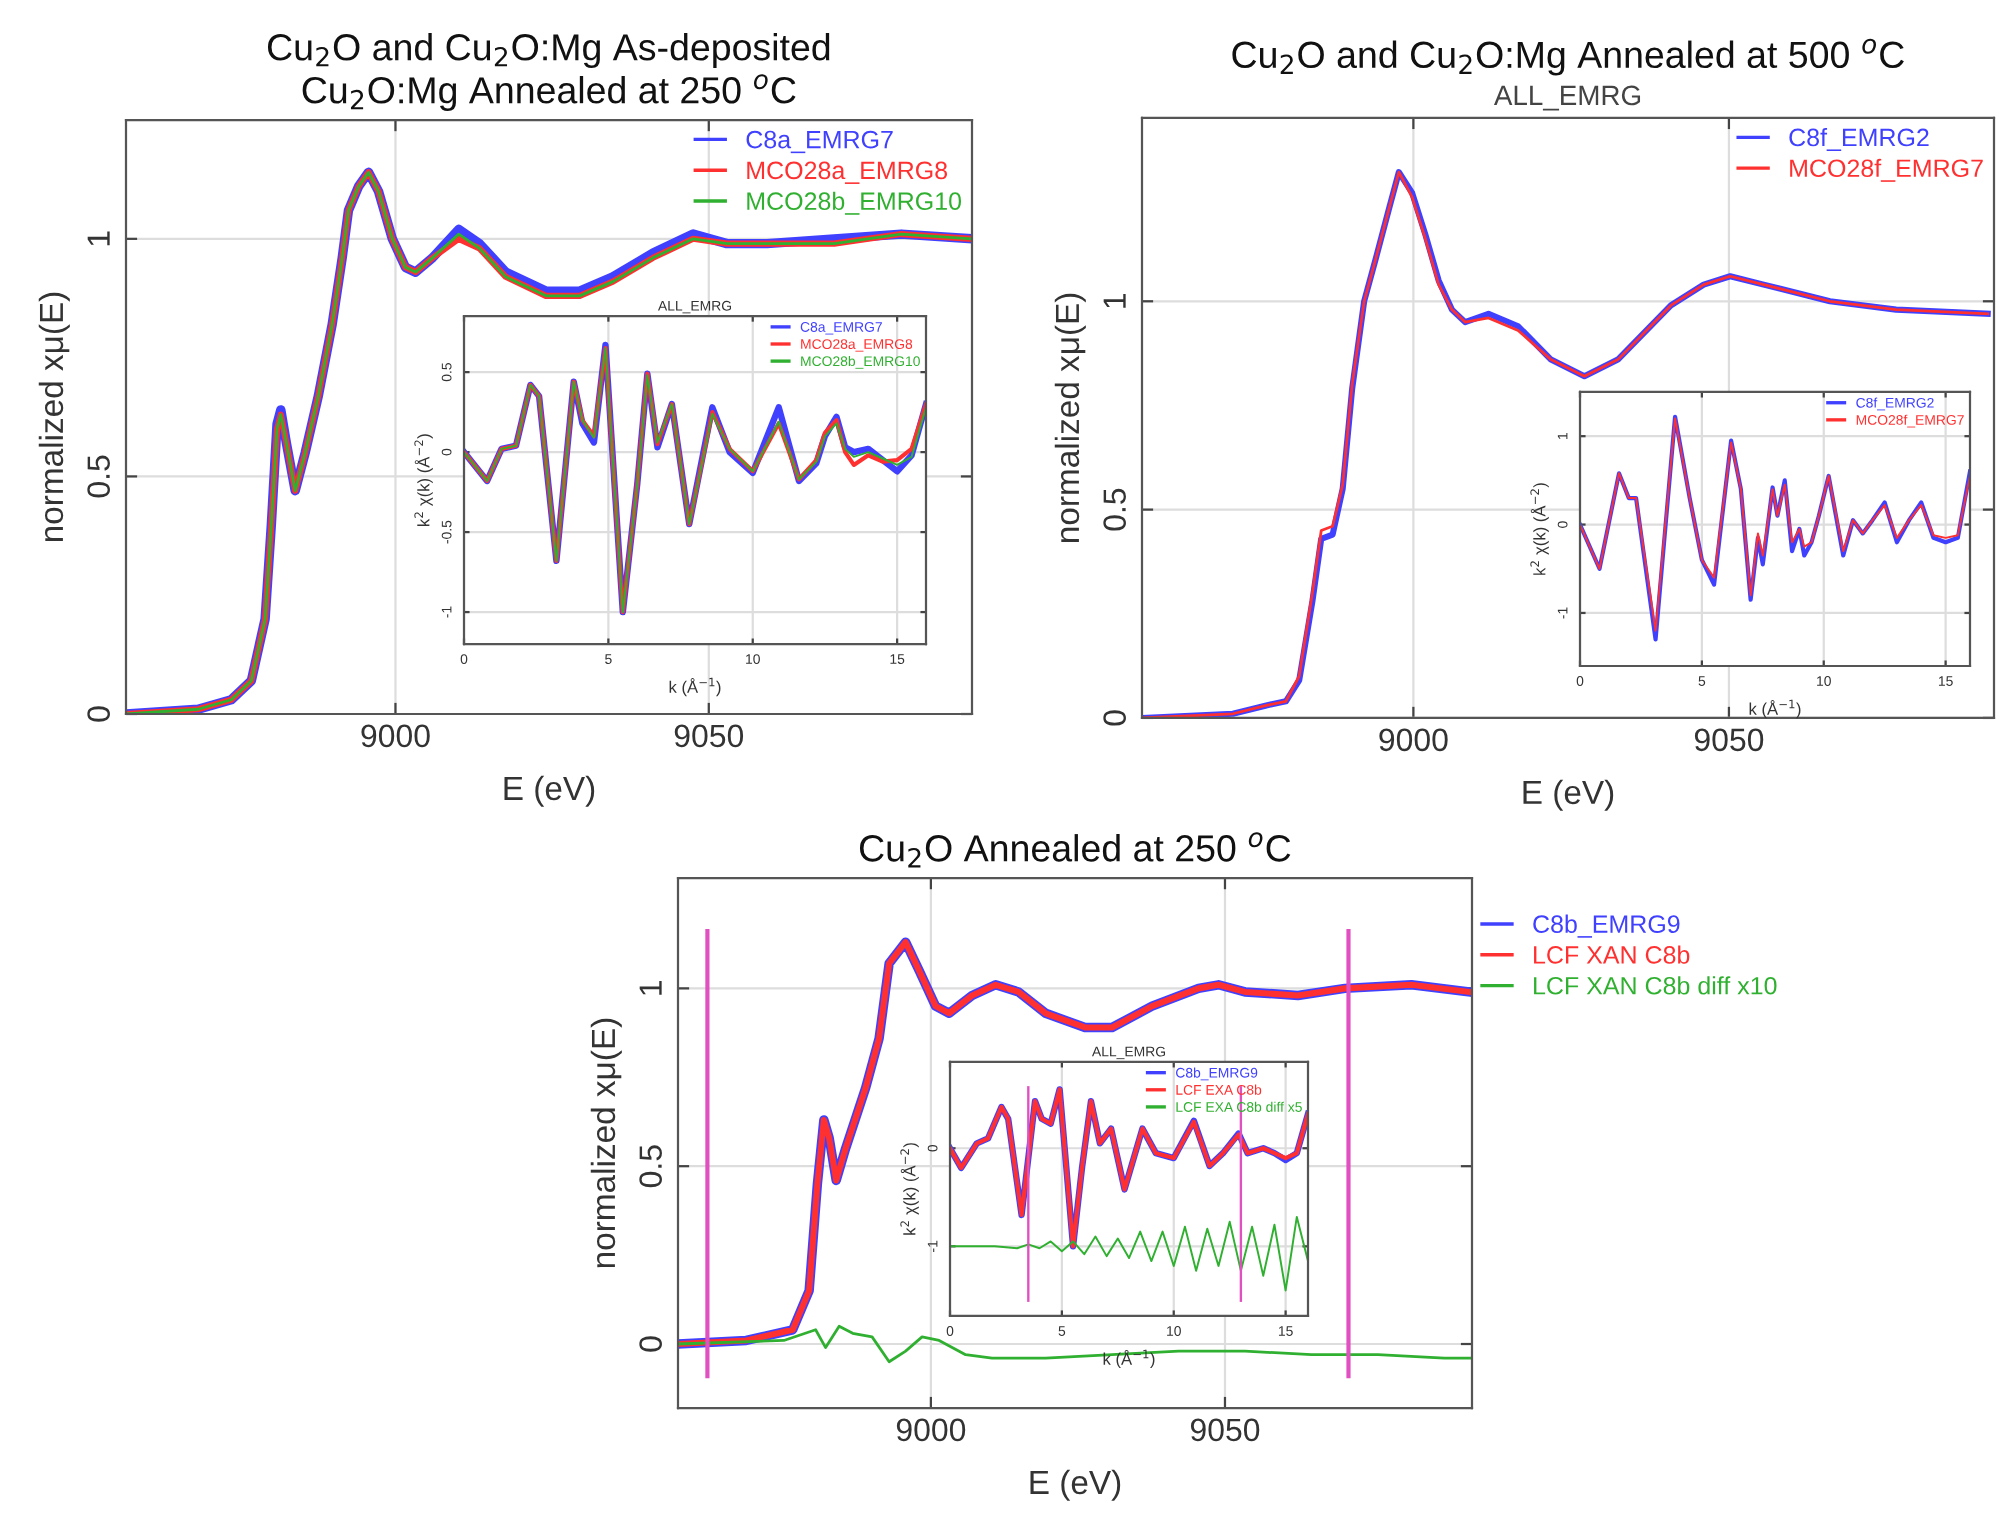 This screenshot has height=1514, width=2000. What do you see at coordinates (819, 142) in the screenshot?
I see `legend-label: C8a_EMRG7` at bounding box center [819, 142].